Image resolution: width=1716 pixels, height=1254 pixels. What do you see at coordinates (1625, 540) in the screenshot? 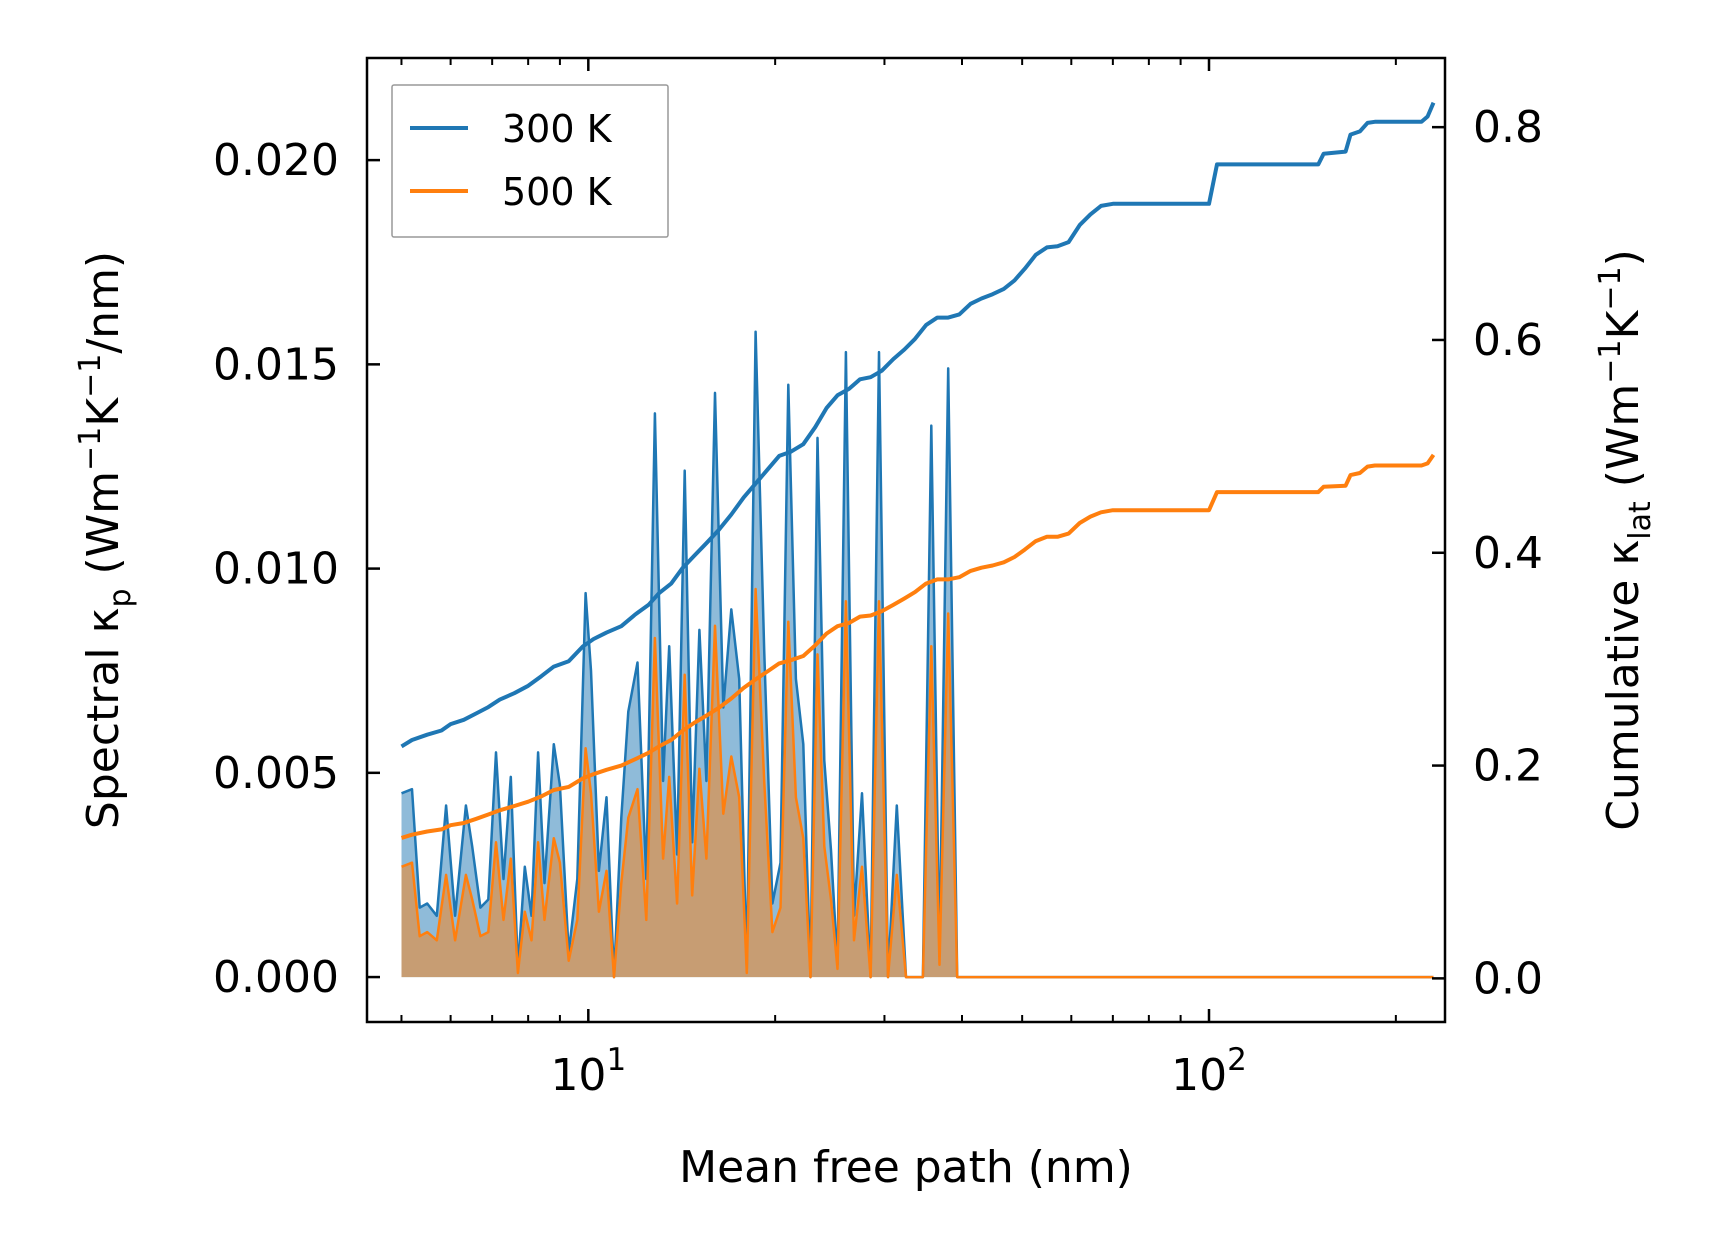
I see `y-axis-label-right: Cumulative κlat (Wm−1K−1)` at bounding box center [1625, 540].